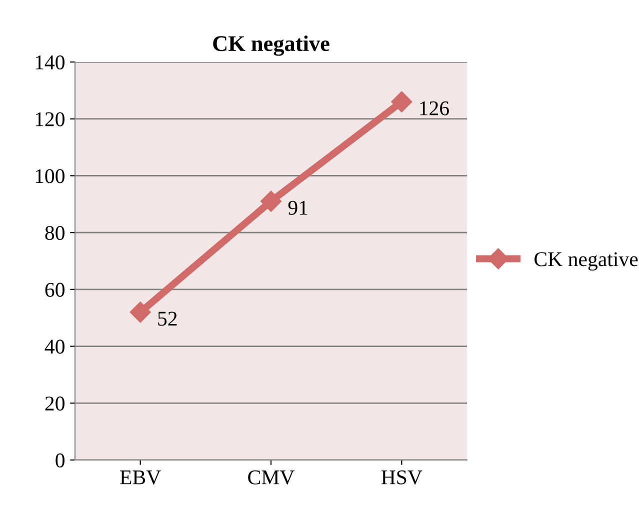 This screenshot has height=511, width=639. I want to click on x-tick-label: CMV, so click(271, 477).